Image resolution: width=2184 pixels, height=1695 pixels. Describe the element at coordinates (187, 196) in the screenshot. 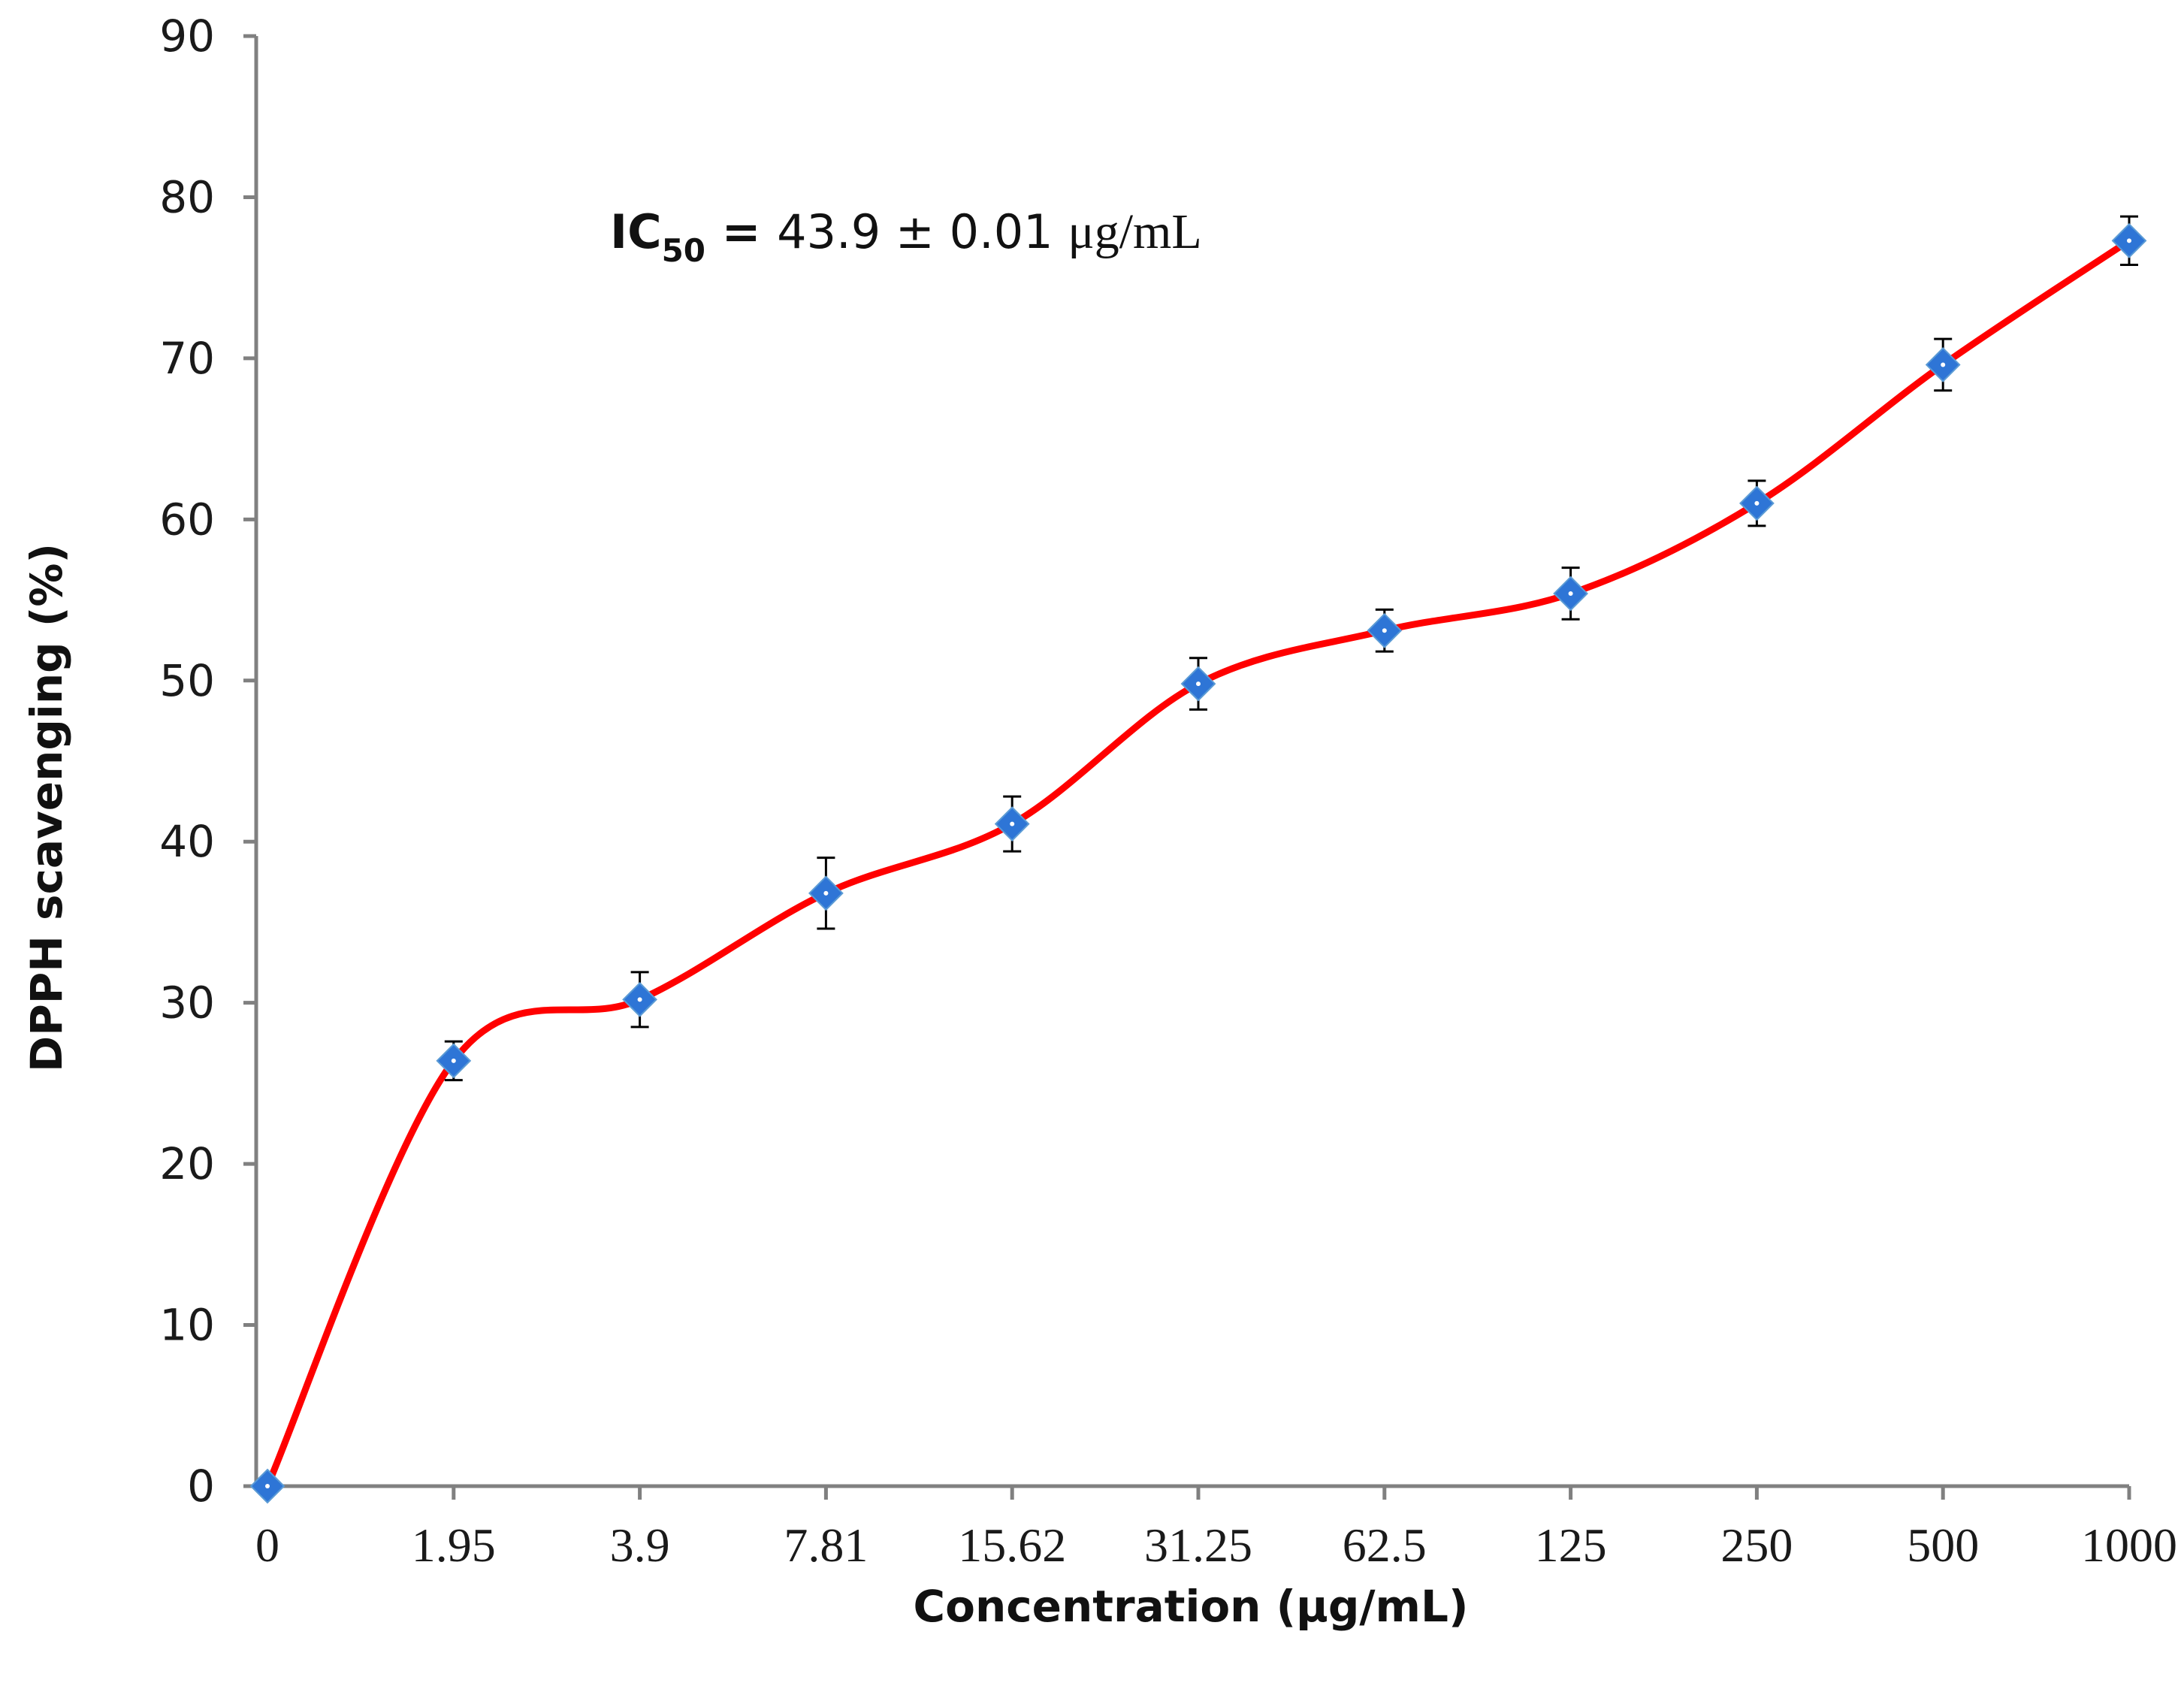

I see `y-tick-label: 80` at that location.